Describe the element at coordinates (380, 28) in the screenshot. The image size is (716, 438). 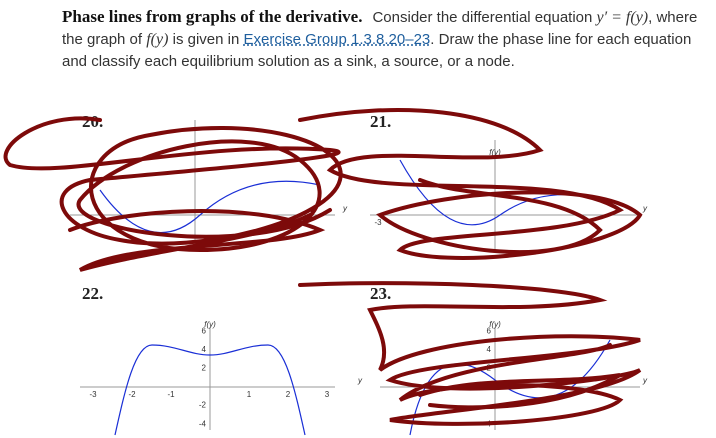
I see `text: , where the graph of` at that location.